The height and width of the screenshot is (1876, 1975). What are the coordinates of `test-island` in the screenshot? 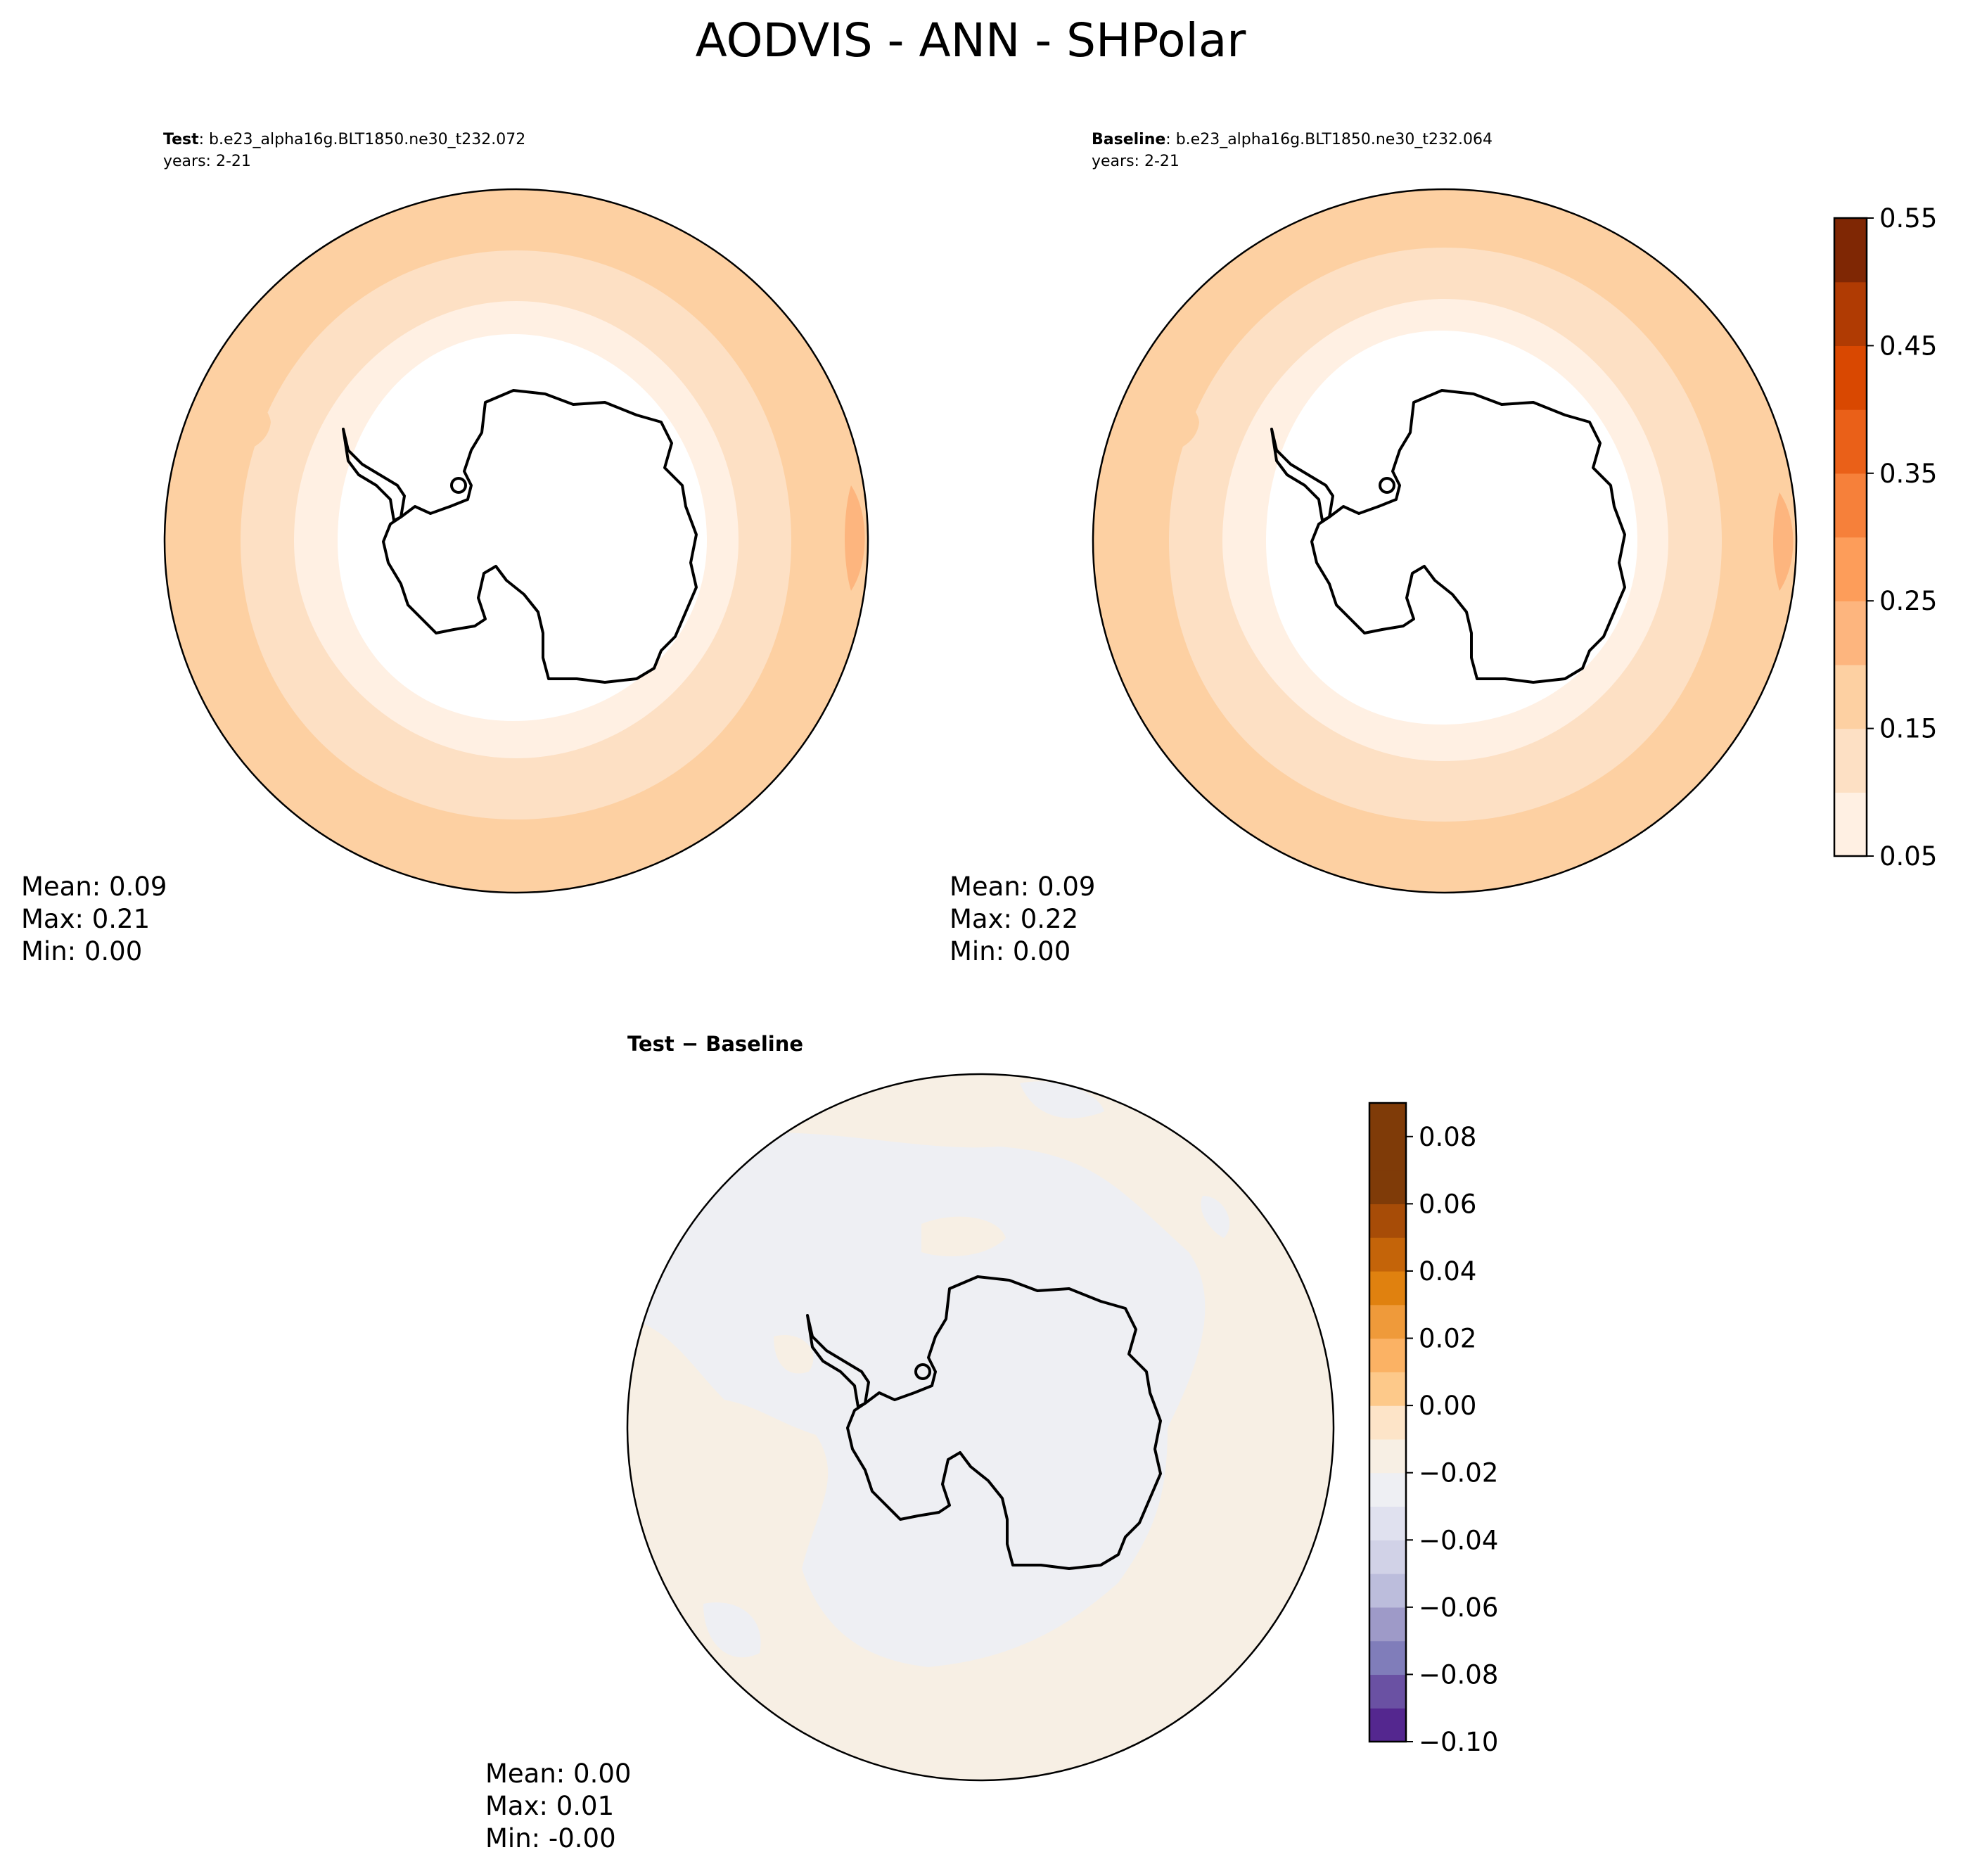 It's located at (458, 486).